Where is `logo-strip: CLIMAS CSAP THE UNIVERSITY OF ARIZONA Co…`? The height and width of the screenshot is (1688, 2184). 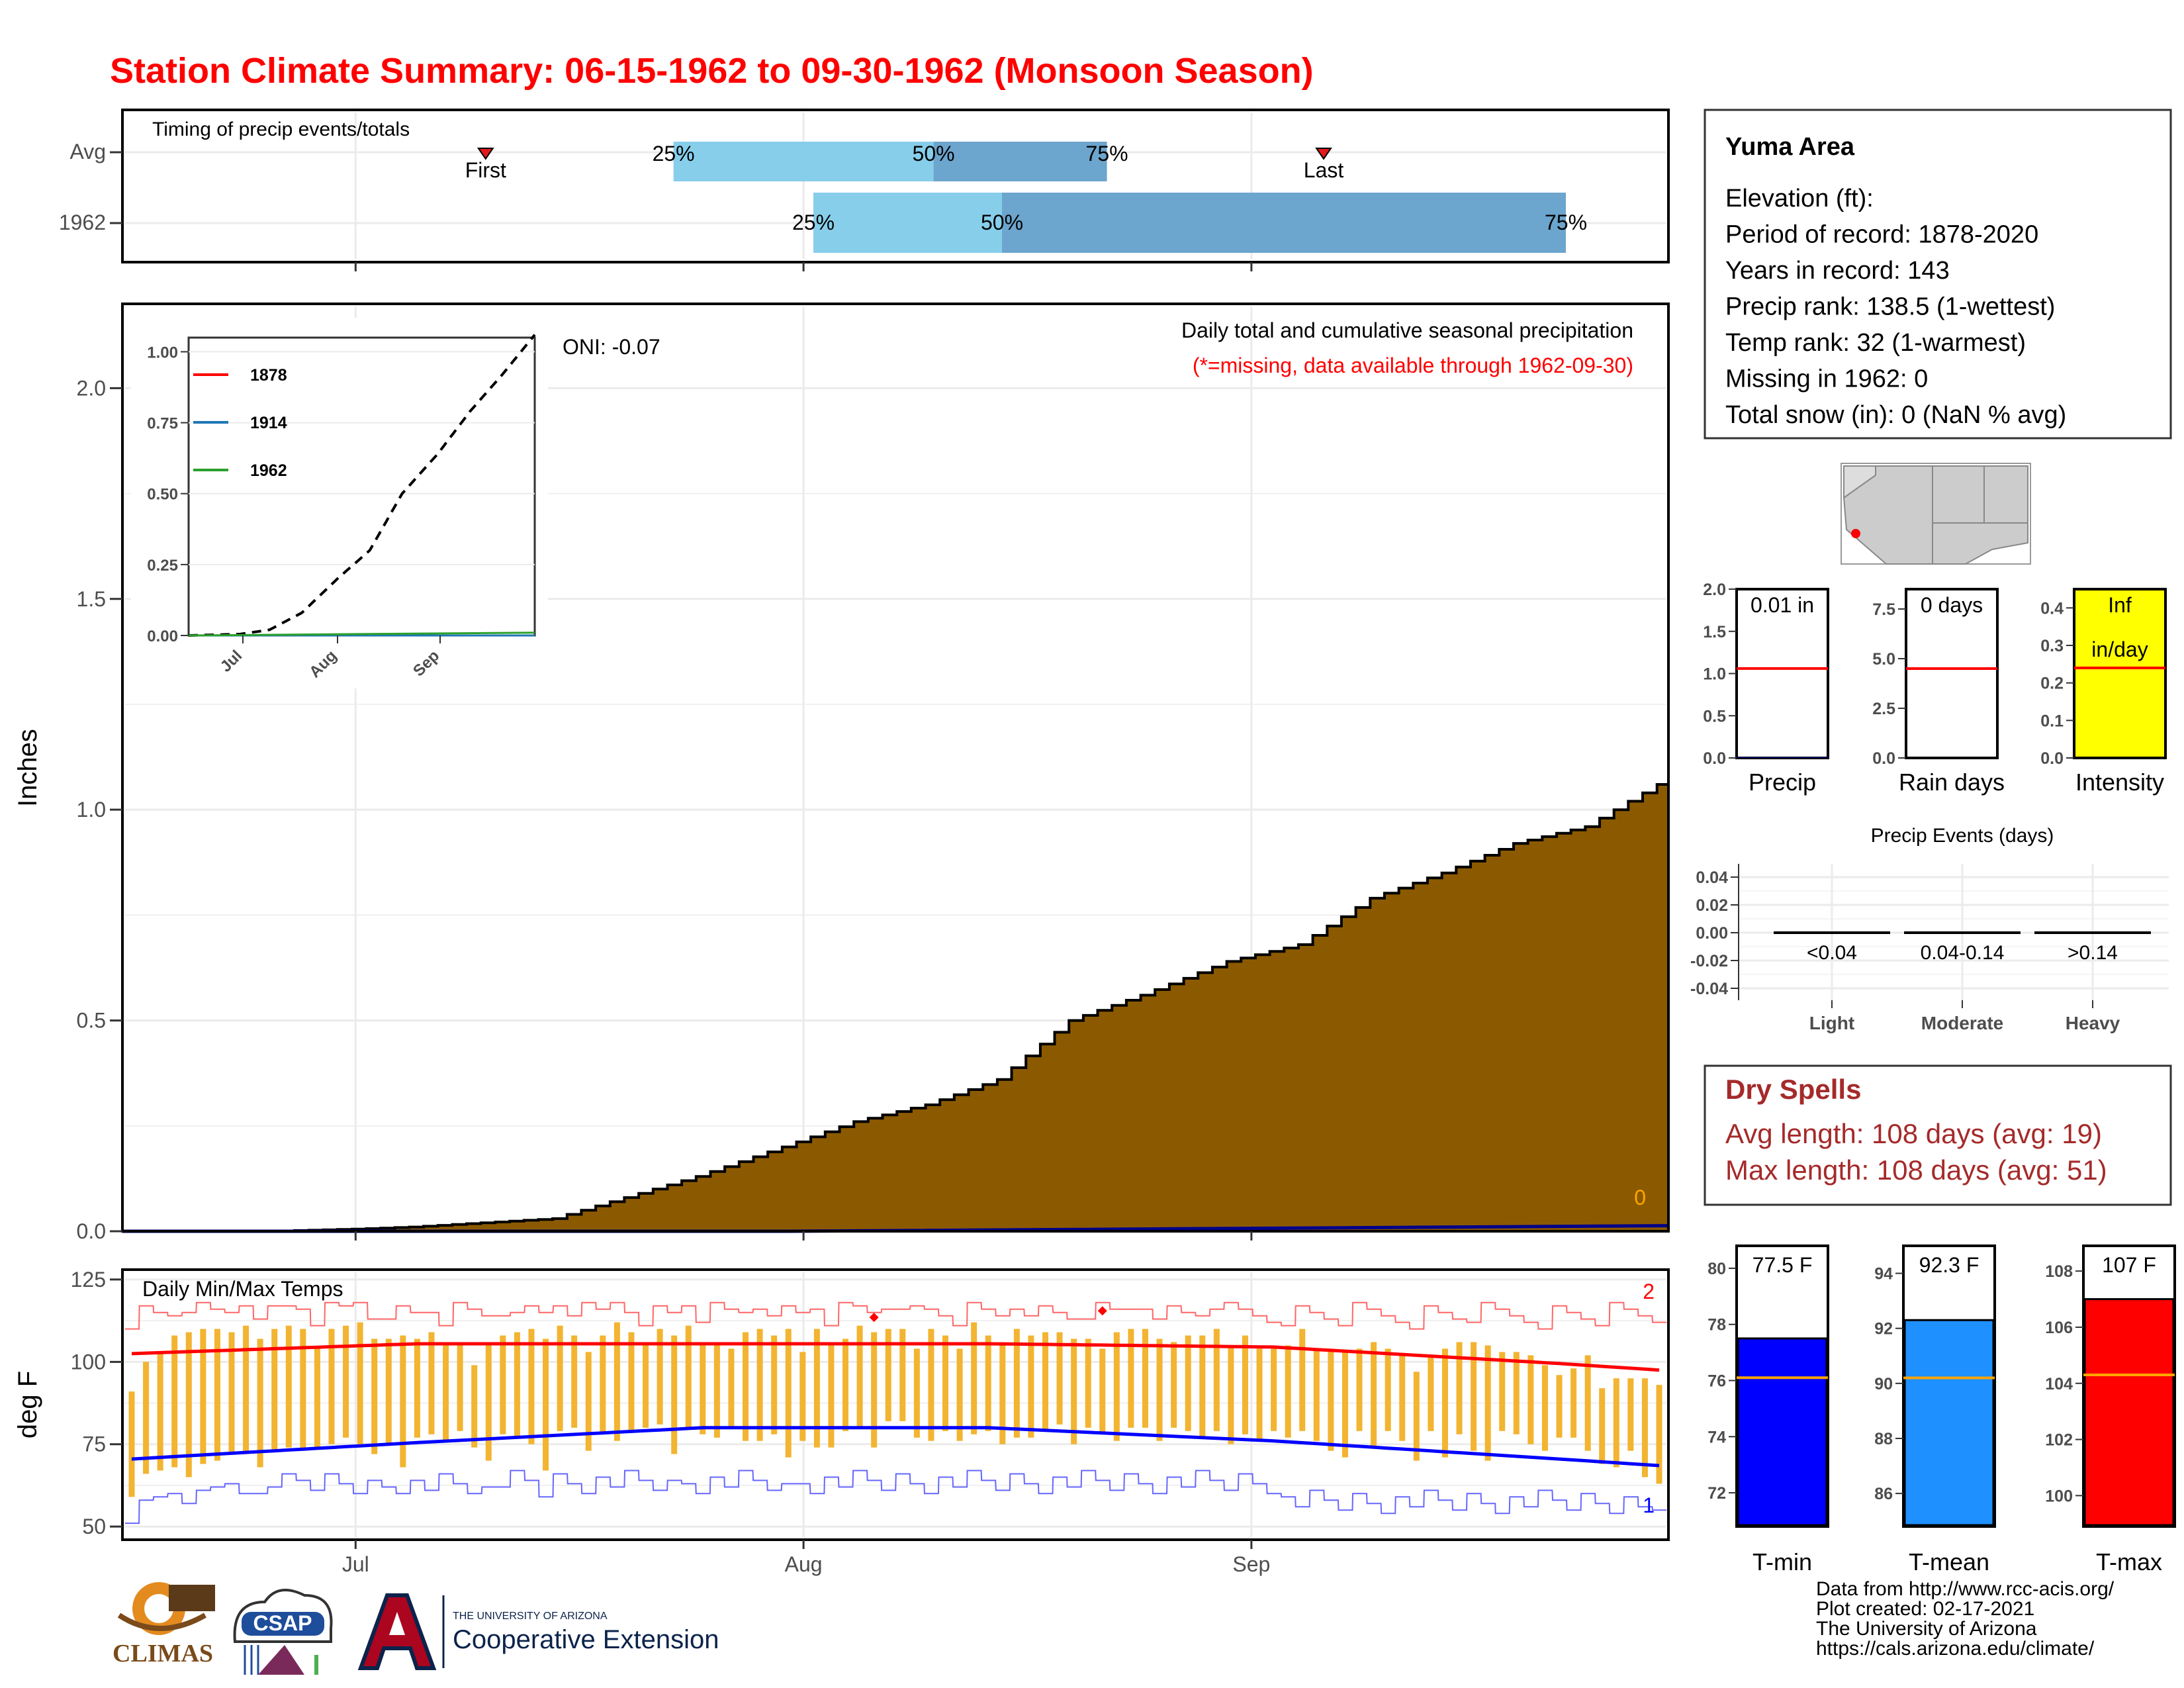 logo-strip: CLIMAS CSAP THE UNIVERSITY OF ARIZONA Co… is located at coordinates (437, 1628).